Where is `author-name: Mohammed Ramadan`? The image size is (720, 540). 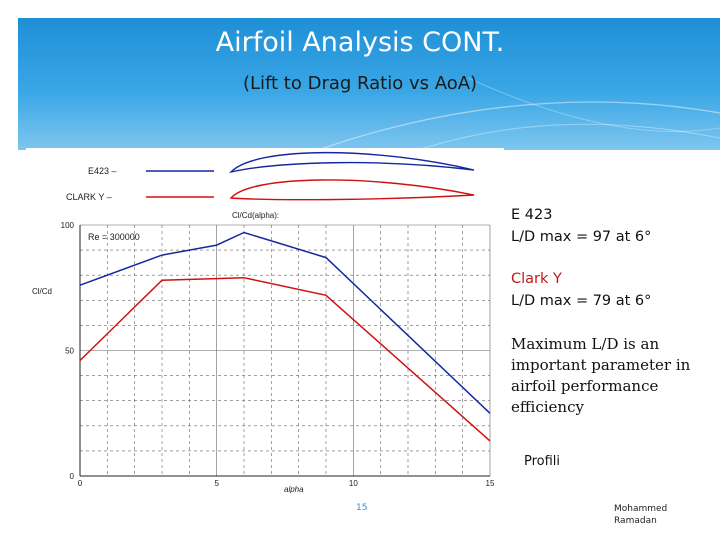
author-name: Mohammed Ramadan is located at coordinates (640, 515).